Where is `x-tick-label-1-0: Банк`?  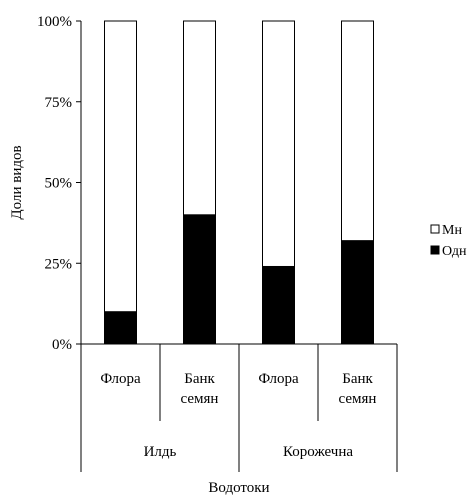
x-tick-label-1-0: Банк is located at coordinates (199, 379).